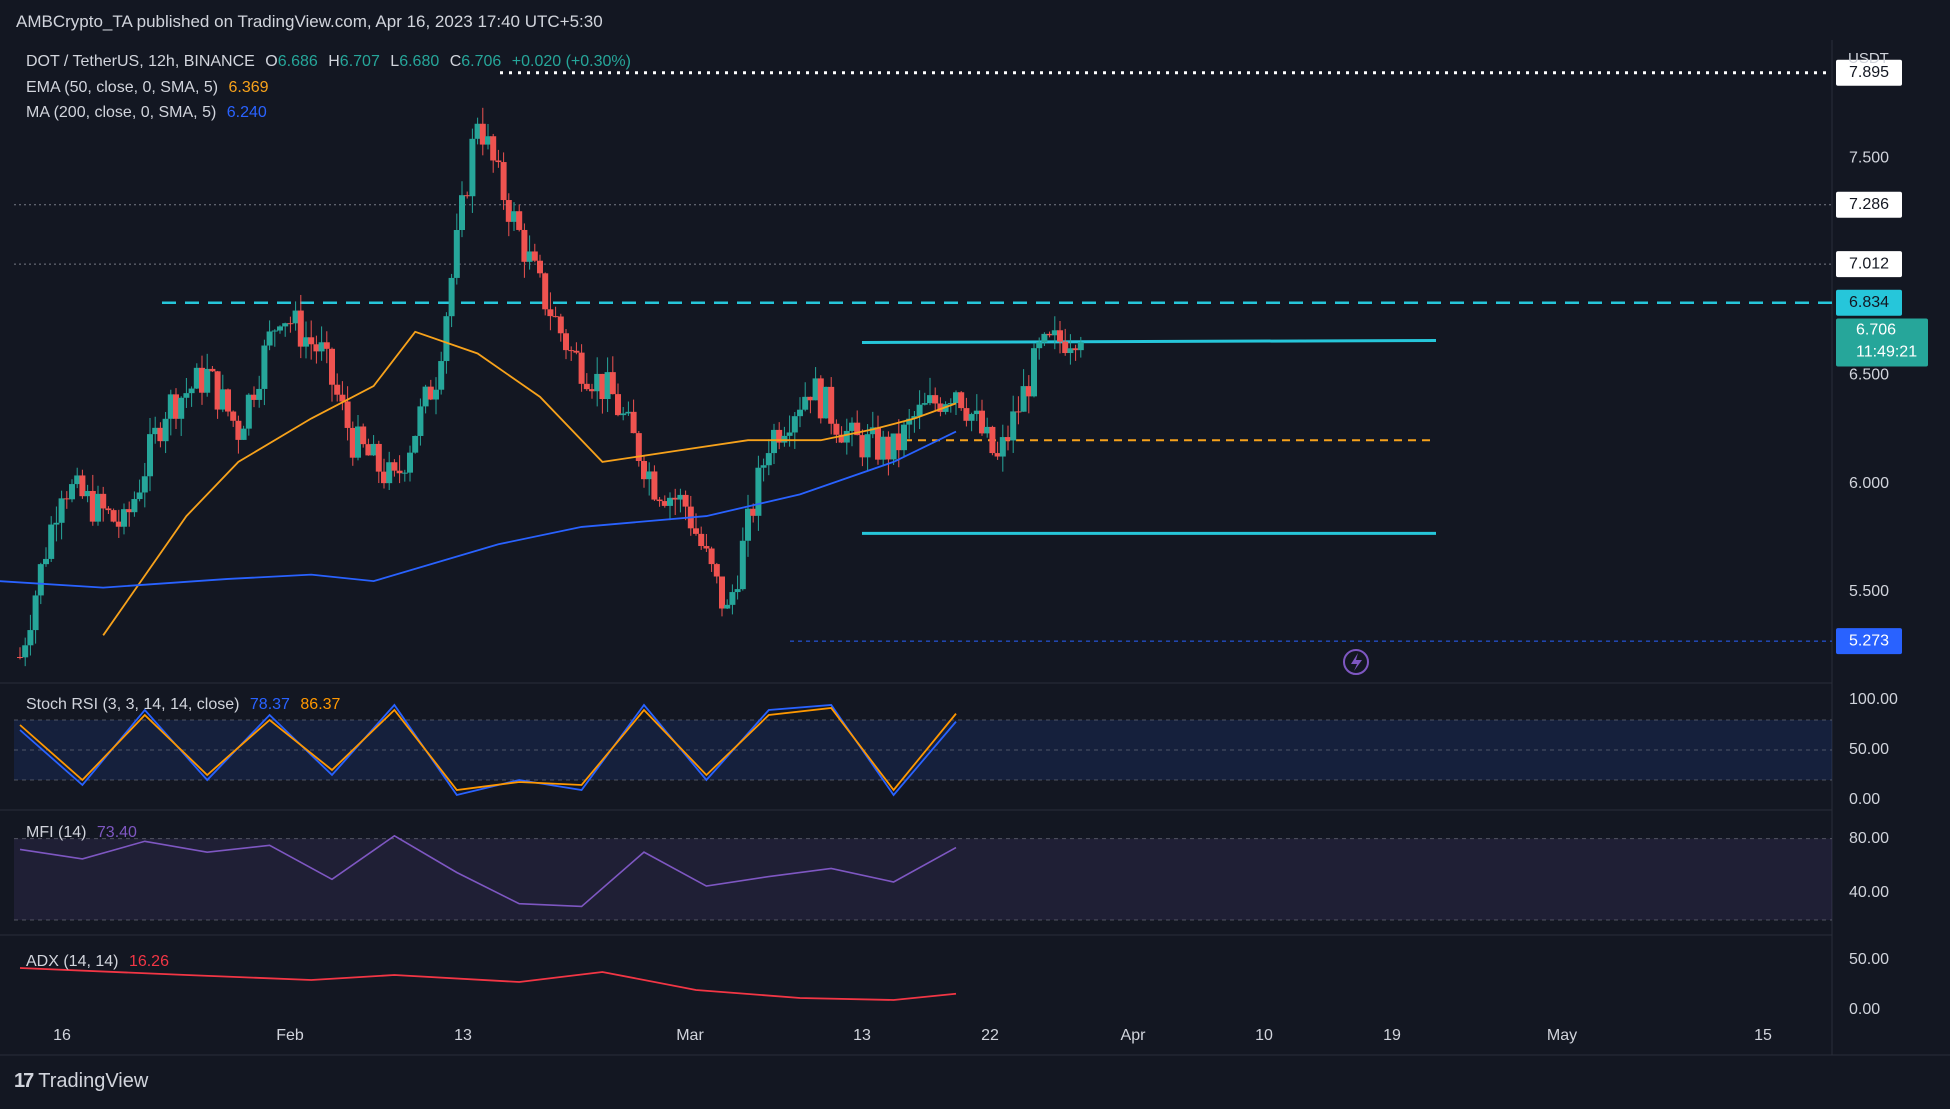  Describe the element at coordinates (1882, 342) in the screenshot. I see `current-price-bg` at that location.